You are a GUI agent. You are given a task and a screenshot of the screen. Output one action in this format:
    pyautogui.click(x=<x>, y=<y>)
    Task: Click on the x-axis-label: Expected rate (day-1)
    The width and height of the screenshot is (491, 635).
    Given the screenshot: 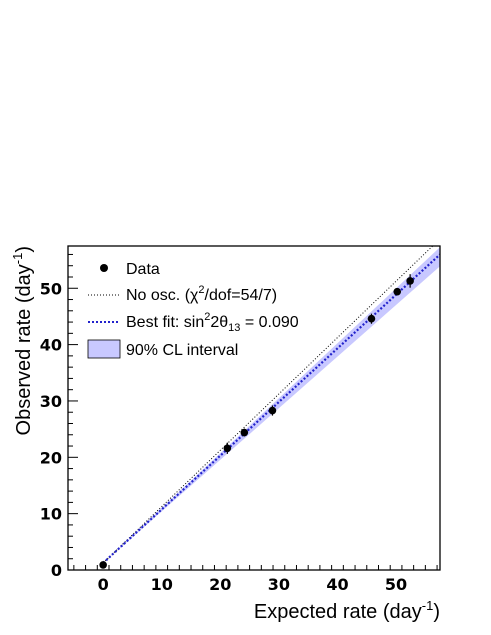 What is the action you would take?
    pyautogui.click(x=347, y=610)
    